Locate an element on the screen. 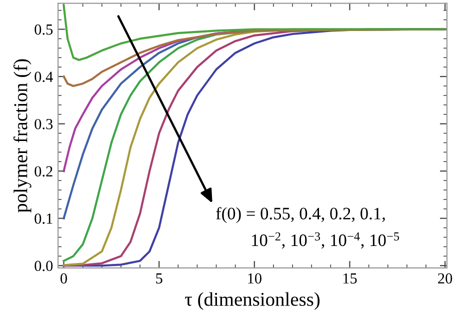  x-tick-label: 20 is located at coordinates (445, 278).